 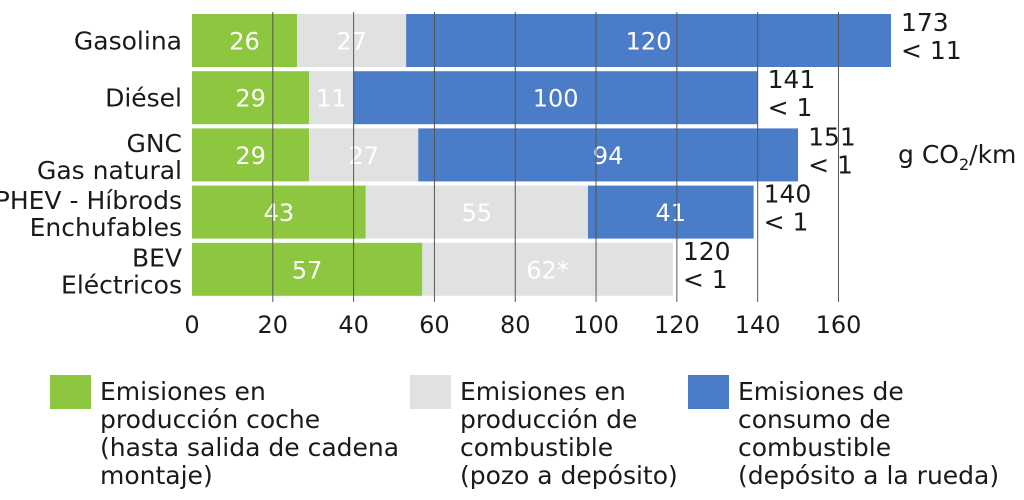 What do you see at coordinates (925, 22) in the screenshot?
I see `total-value: 173` at bounding box center [925, 22].